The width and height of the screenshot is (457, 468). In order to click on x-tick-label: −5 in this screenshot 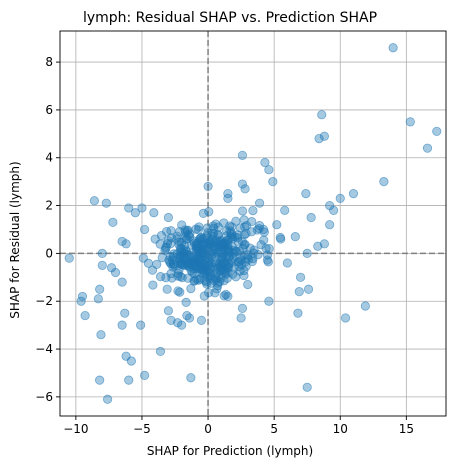, I will do `click(142, 429)`.